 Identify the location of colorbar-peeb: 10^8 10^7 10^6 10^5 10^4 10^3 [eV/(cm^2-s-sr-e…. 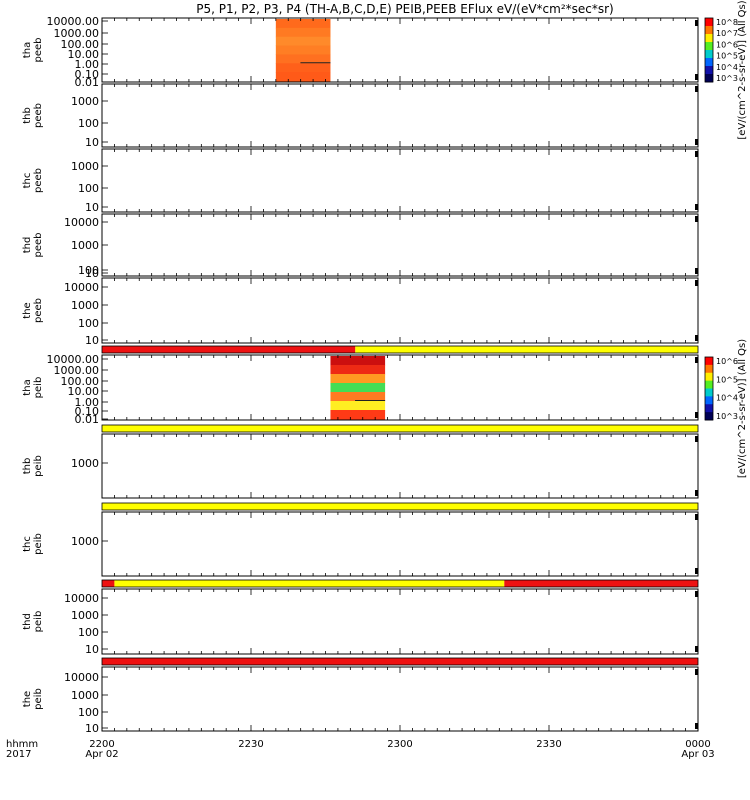
(726, 70).